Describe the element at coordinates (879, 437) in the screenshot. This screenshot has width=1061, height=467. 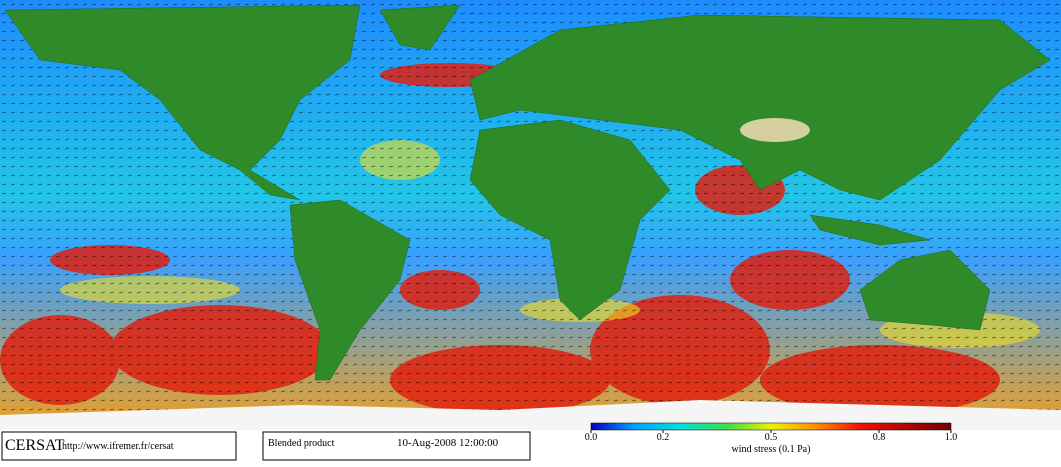
I see `colorbar-tick-label: 0.8` at that location.